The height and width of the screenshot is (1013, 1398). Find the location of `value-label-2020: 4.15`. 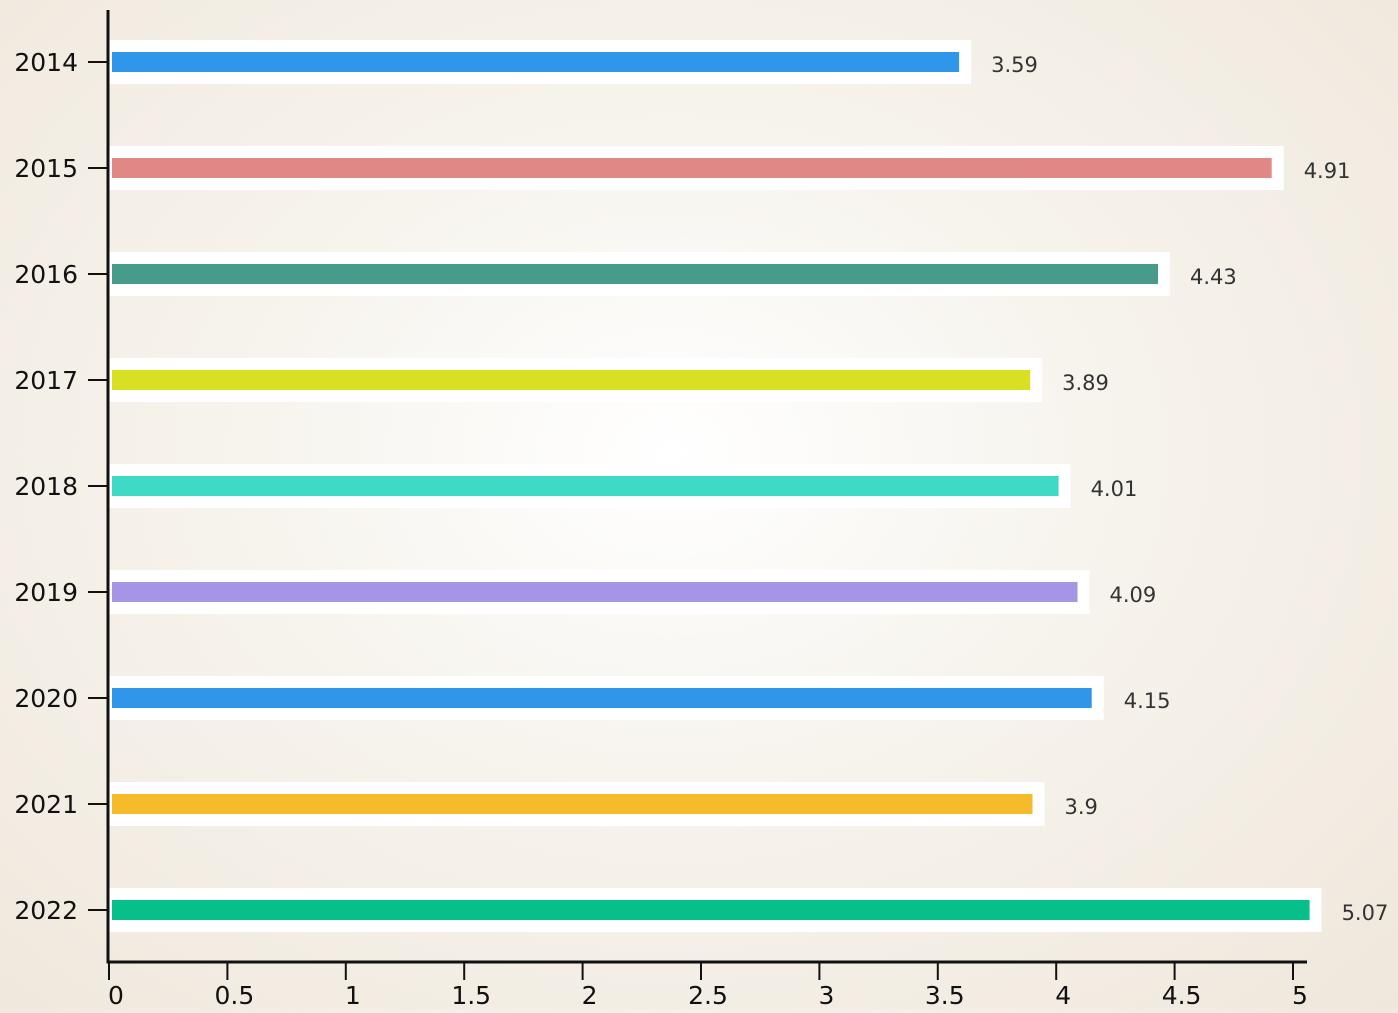

value-label-2020: 4.15 is located at coordinates (1147, 701).